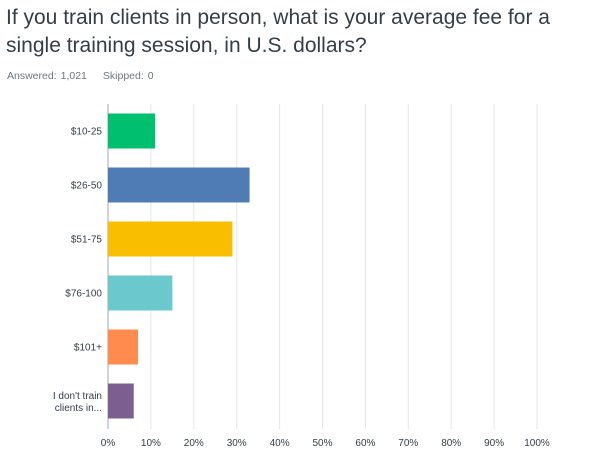 The height and width of the screenshot is (459, 605). I want to click on answered-stat: Answered: 1,021, so click(47, 76).